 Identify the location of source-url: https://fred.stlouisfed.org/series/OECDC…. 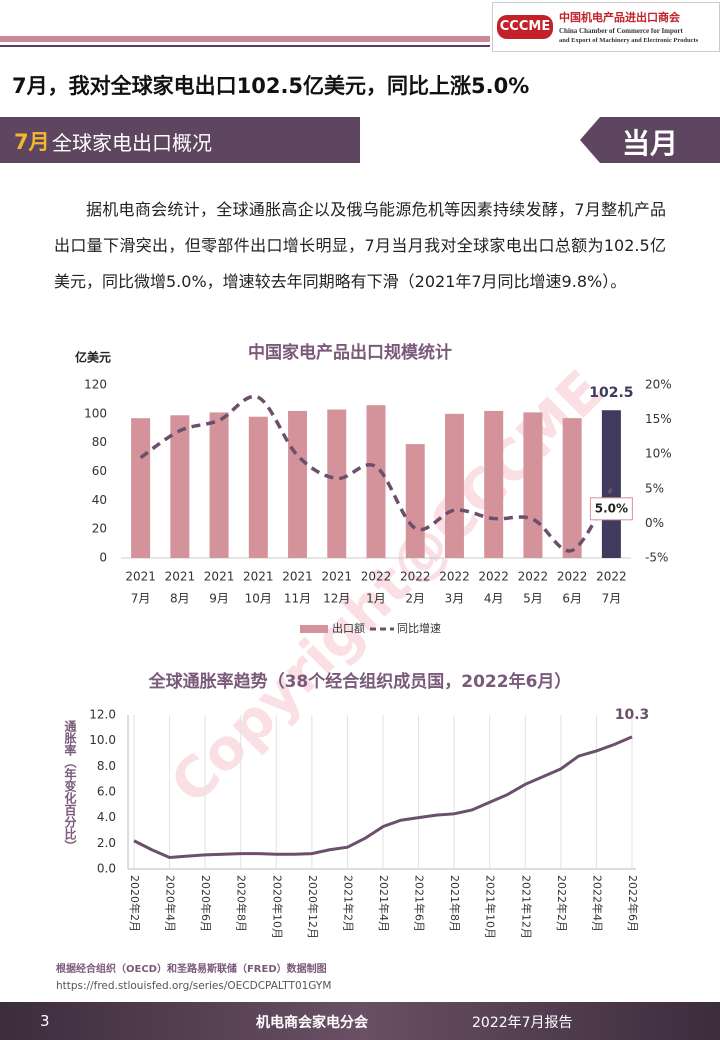
(194, 986).